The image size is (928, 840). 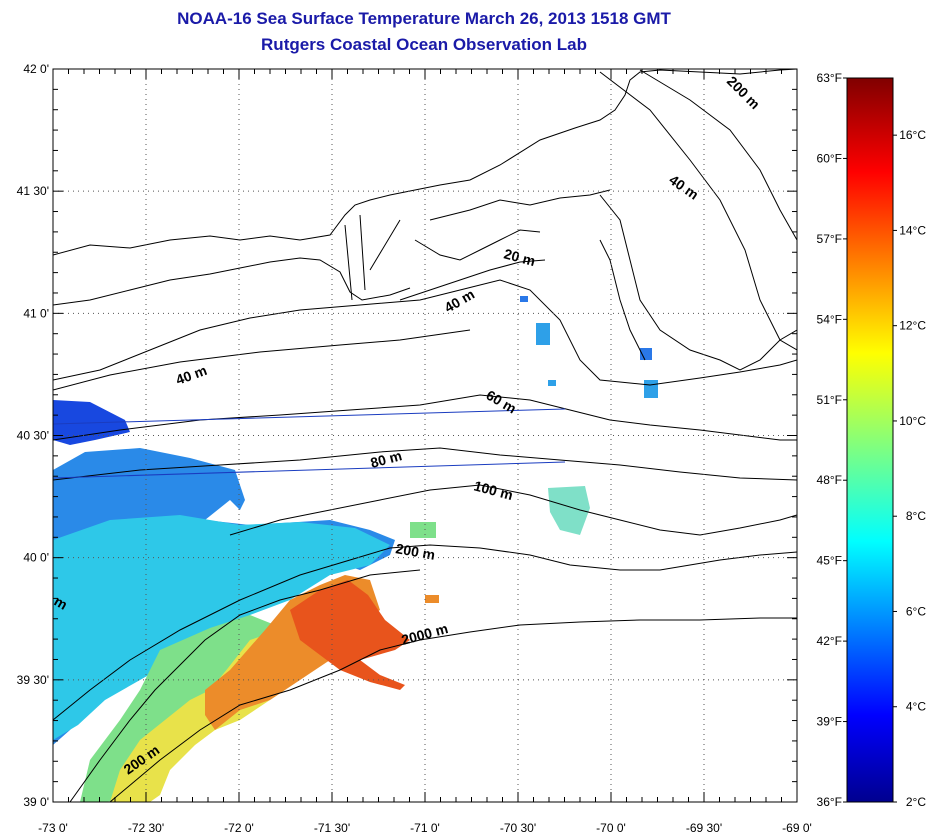 I want to click on latitude-labels: 39 0' 39 30' 40 0' 40 30' 41 0' 41 30' 42 0', so click(x=33, y=435).